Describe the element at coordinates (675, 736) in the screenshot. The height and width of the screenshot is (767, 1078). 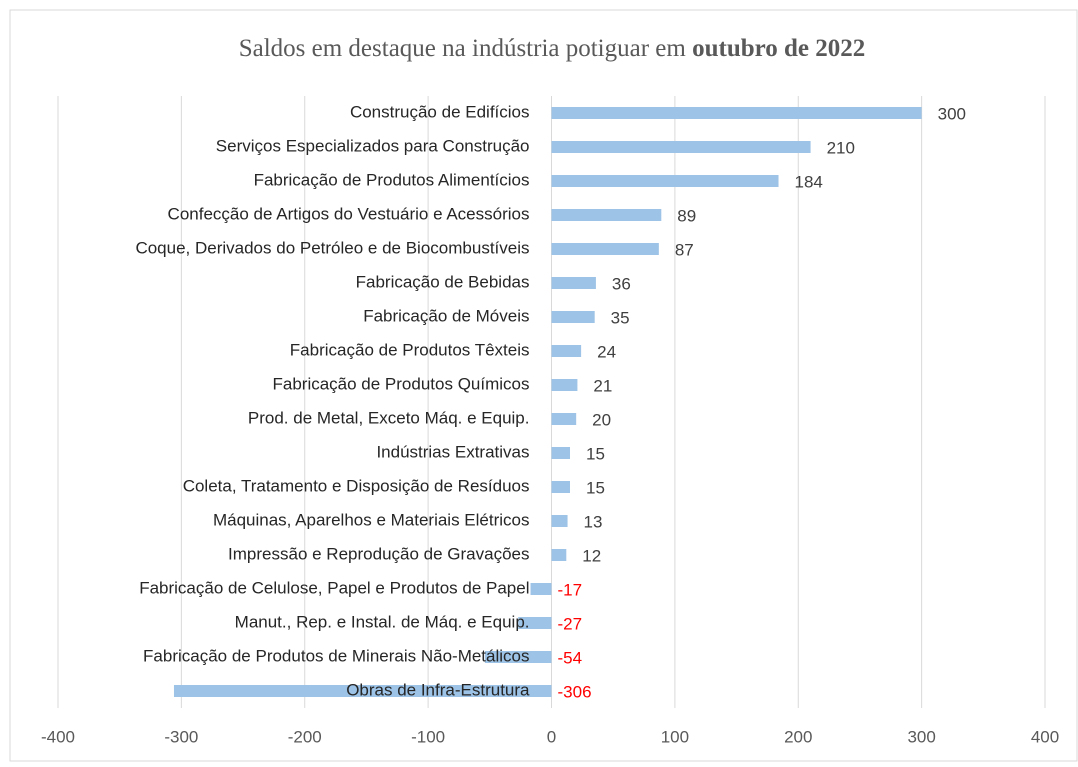
I see `x-tick-label: 100` at that location.